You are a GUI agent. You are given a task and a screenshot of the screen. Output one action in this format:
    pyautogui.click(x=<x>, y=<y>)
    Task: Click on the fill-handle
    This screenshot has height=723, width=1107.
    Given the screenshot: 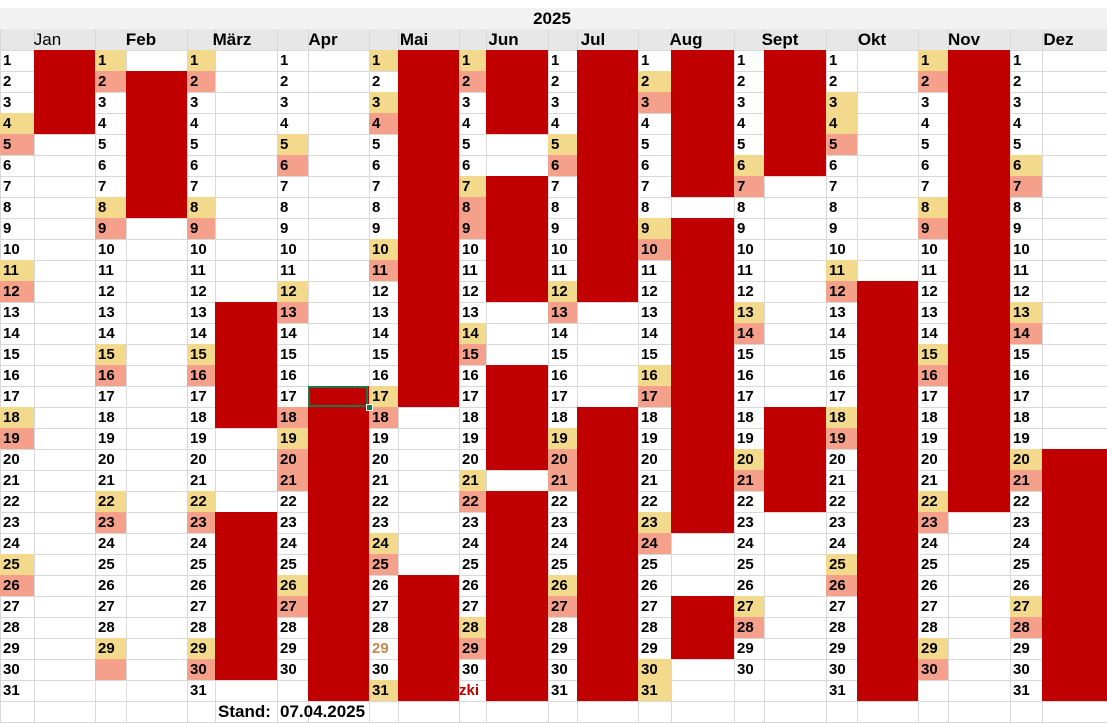 What is the action you would take?
    pyautogui.click(x=369, y=407)
    